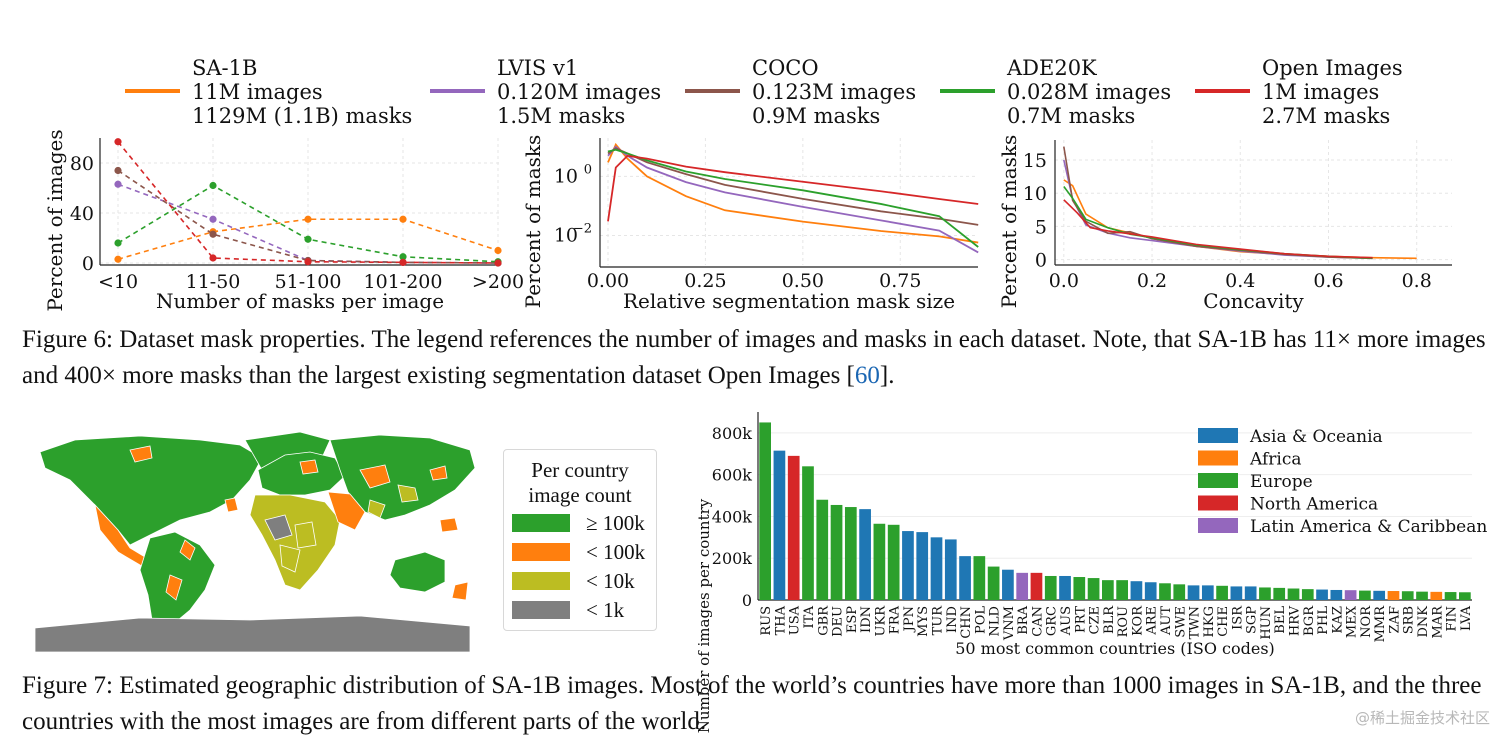 The height and width of the screenshot is (750, 1512). I want to click on legend-masks-count: 1.5M masks, so click(561, 116).